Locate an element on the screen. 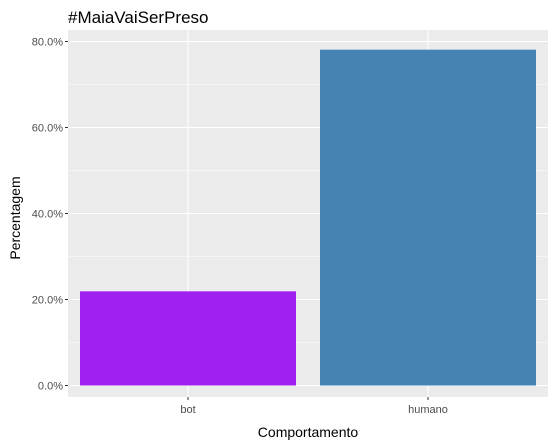 The height and width of the screenshot is (447, 557). y-tick-label: 80.0% is located at coordinates (47, 43).